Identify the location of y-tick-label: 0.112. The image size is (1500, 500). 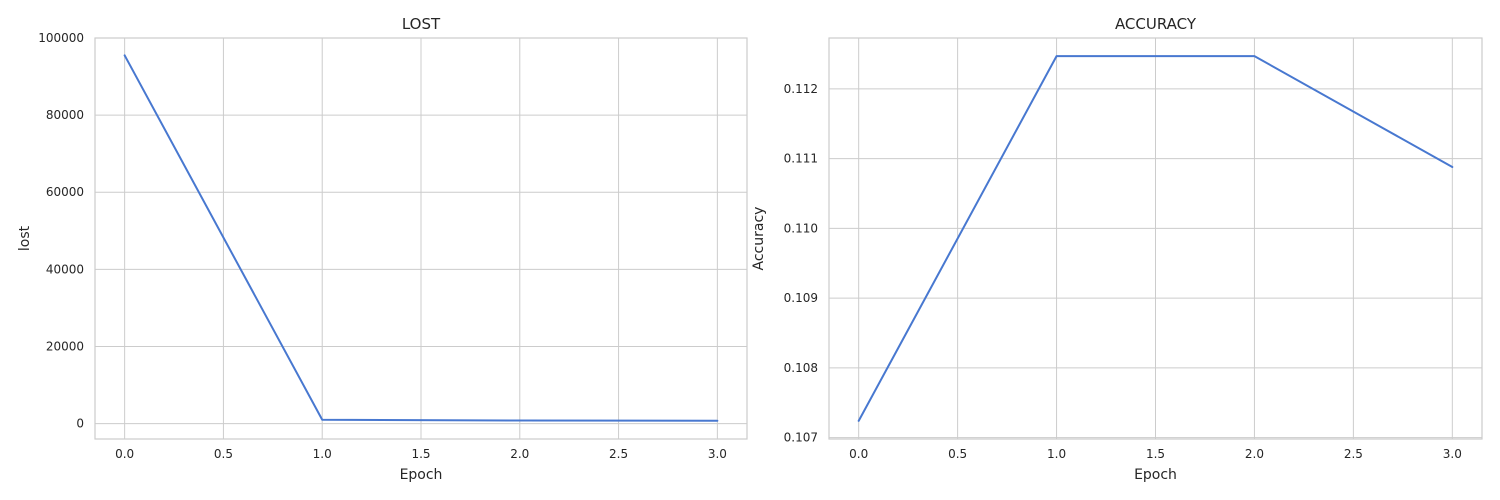
(801, 89).